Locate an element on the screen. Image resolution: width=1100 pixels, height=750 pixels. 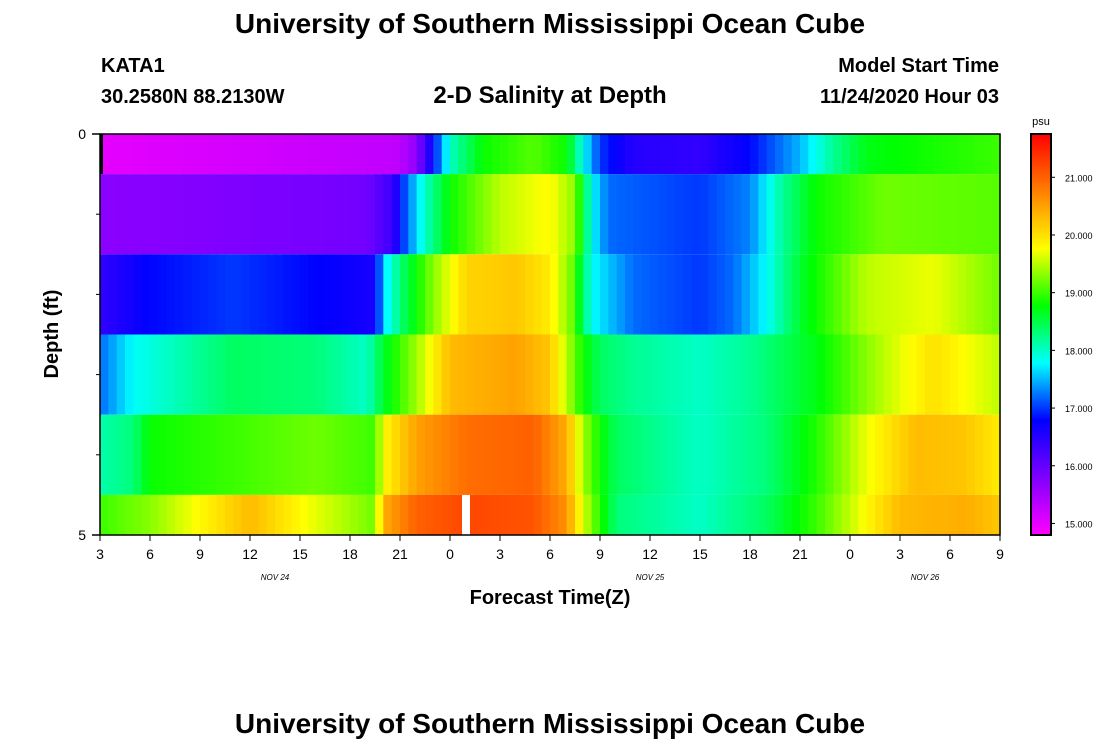
x-tick-label: 18 is located at coordinates (750, 554).